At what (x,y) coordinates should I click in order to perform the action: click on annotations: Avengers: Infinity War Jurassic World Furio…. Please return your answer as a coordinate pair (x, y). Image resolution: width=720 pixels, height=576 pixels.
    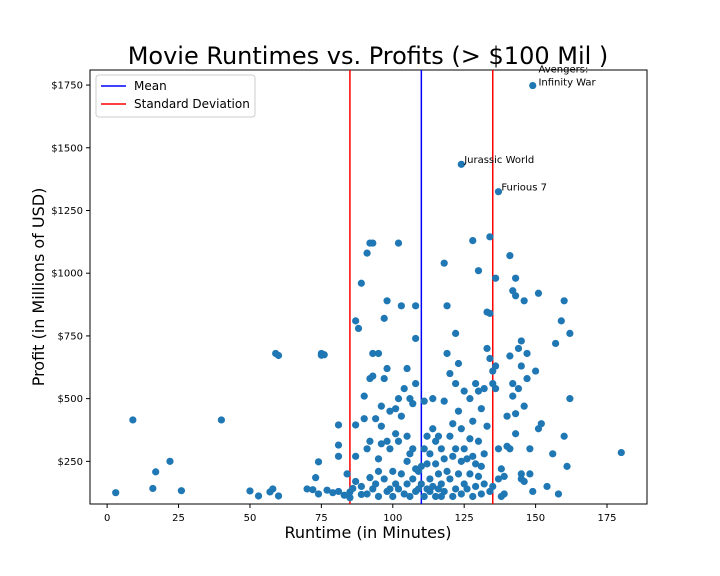
    Looking at the image, I should click on (529, 129).